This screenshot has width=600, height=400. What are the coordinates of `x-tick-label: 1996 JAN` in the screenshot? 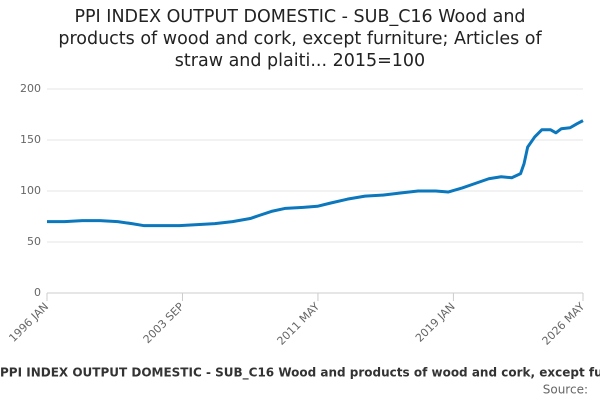 It's located at (28, 322).